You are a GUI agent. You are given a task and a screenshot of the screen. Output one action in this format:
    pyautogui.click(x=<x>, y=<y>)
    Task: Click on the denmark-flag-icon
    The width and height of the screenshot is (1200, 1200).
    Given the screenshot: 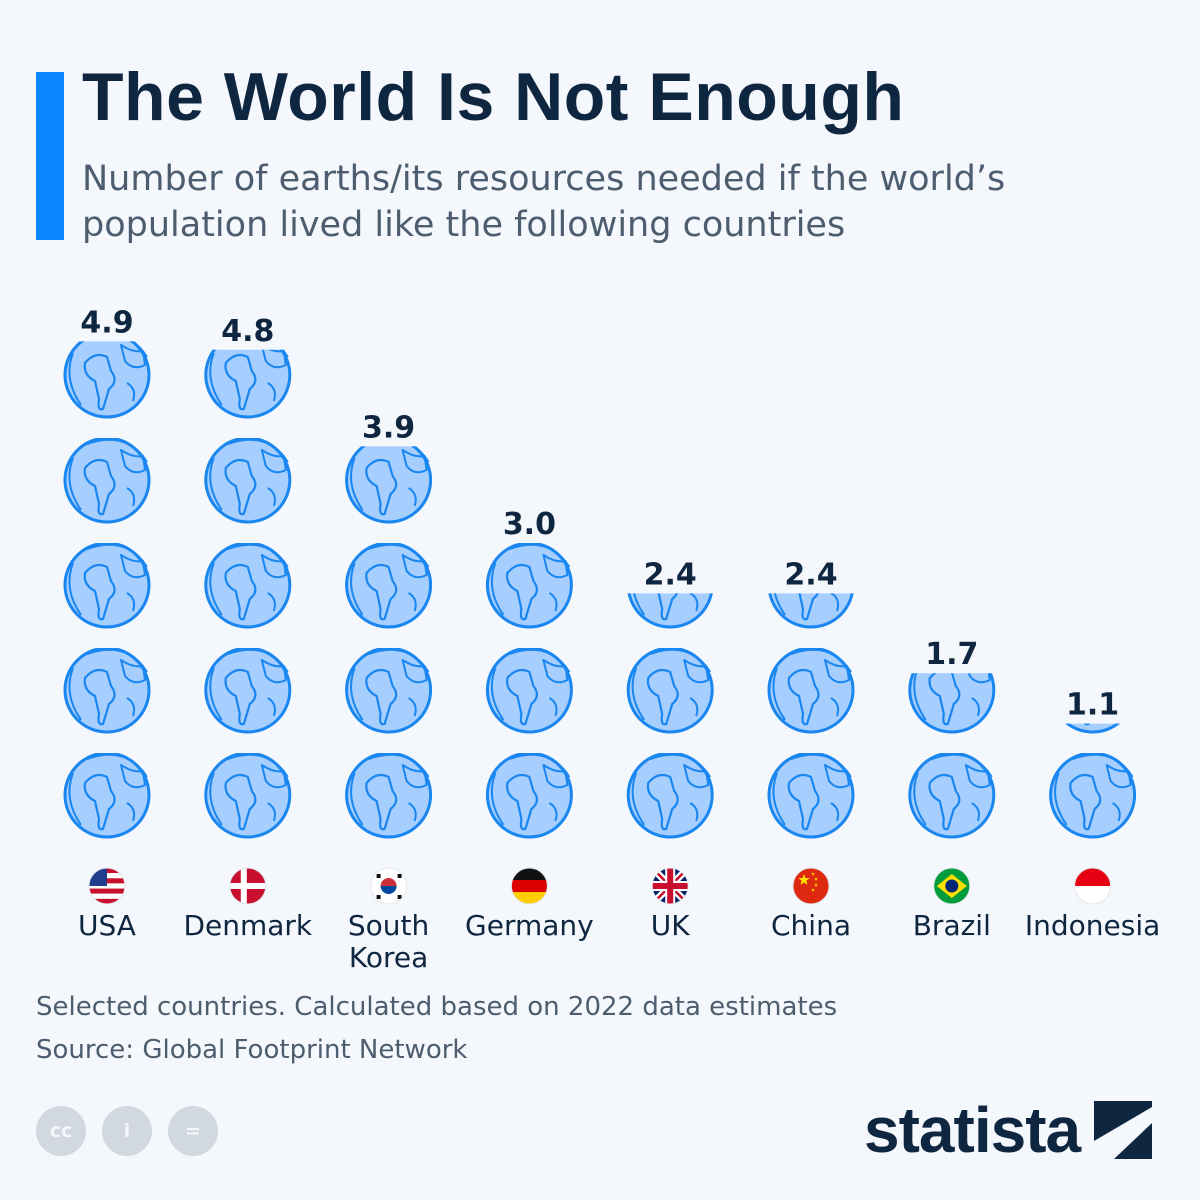 What is the action you would take?
    pyautogui.click(x=247, y=886)
    